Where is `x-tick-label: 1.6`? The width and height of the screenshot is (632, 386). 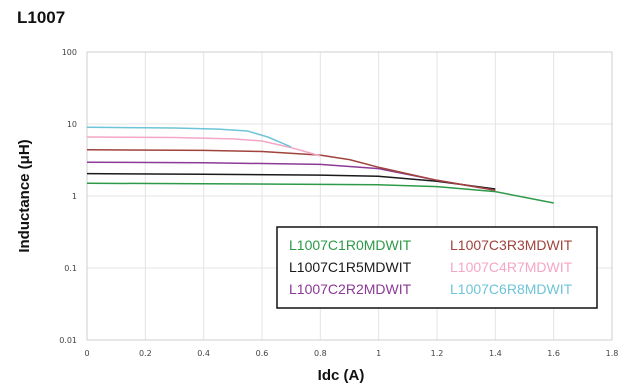 x-tick-label: 1.6 is located at coordinates (553, 353).